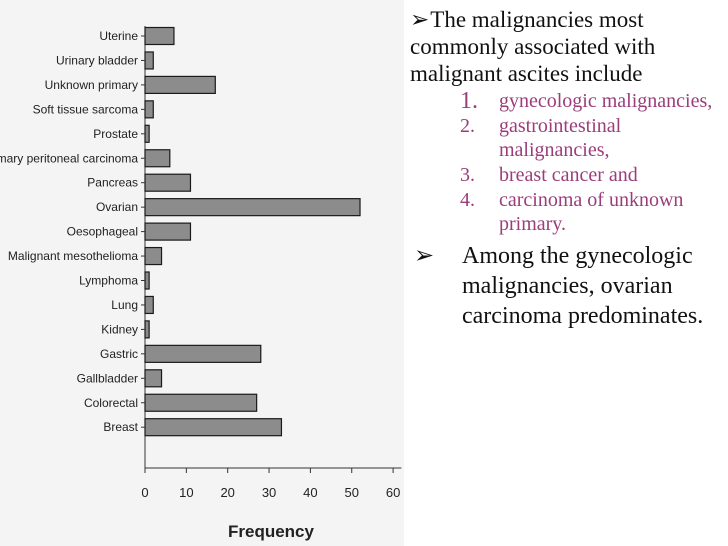 Image resolution: width=728 pixels, height=546 pixels. I want to click on x-tick-label: 40, so click(310, 492).